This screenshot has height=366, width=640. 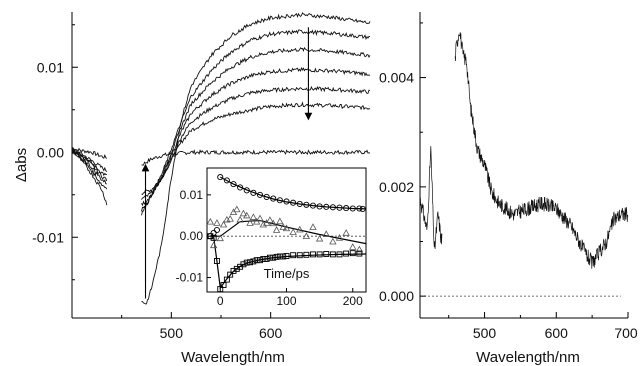 What do you see at coordinates (396, 187) in the screenshot?
I see `right-y-tick-label: 0.002` at bounding box center [396, 187].